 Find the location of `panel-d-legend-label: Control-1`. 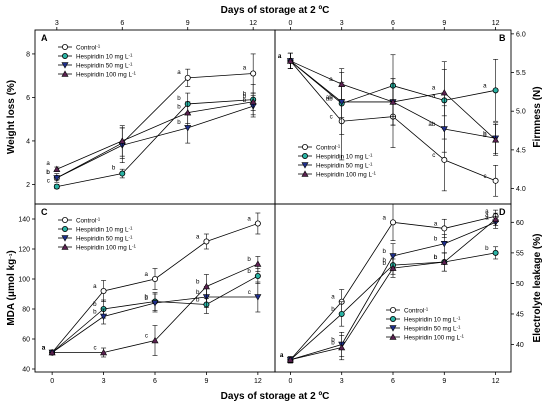

panel-d-legend-label: Control-1 is located at coordinates (416, 310).